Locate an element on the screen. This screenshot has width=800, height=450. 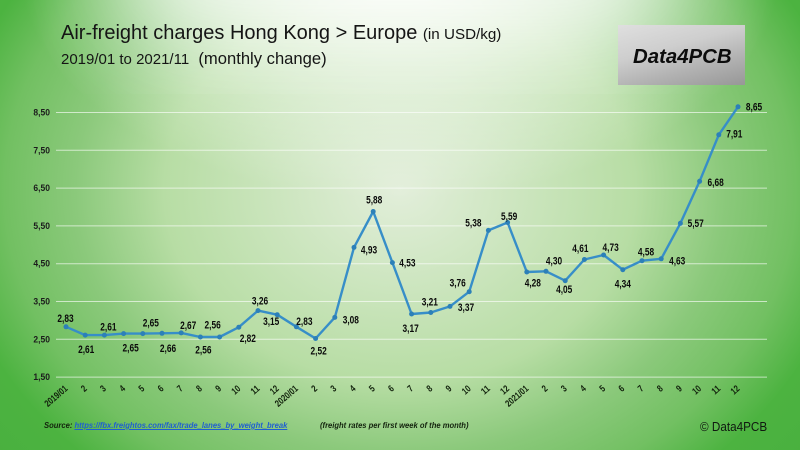
svg-text: 4,34 is located at coordinates (623, 285).